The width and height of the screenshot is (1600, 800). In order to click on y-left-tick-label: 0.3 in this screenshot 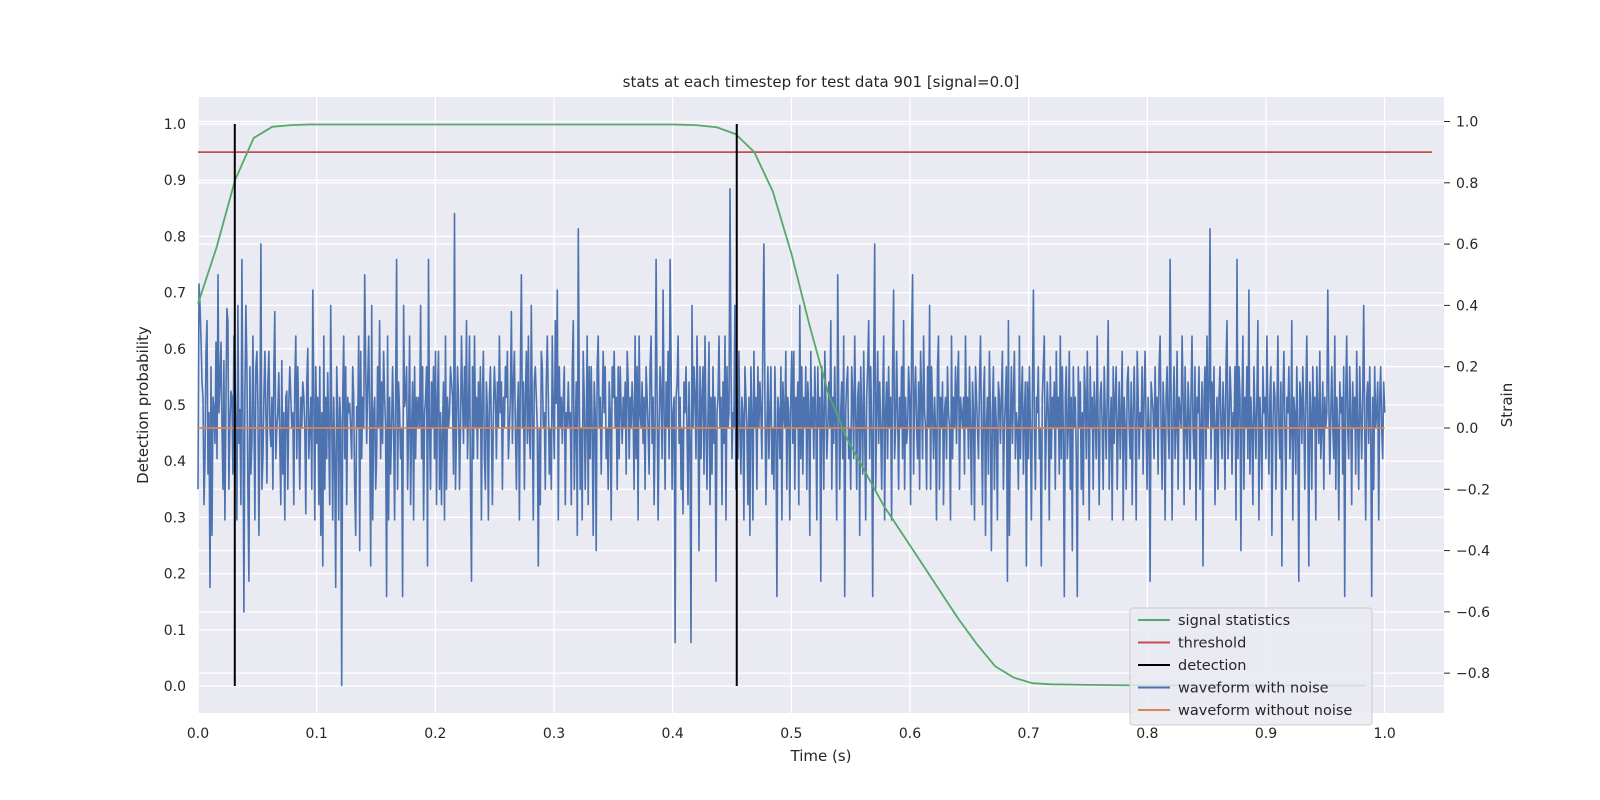, I will do `click(175, 518)`.